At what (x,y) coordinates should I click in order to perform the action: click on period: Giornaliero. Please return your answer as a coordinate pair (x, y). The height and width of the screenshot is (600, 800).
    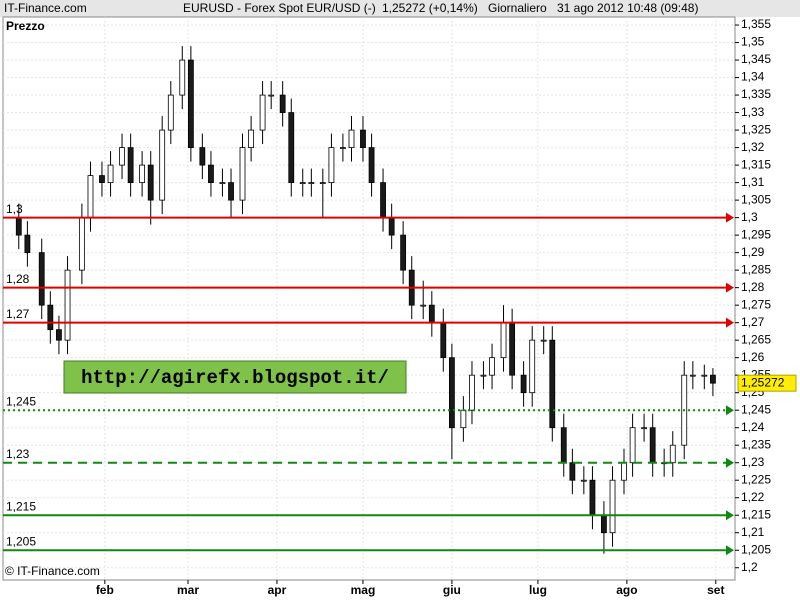
    Looking at the image, I should click on (517, 8).